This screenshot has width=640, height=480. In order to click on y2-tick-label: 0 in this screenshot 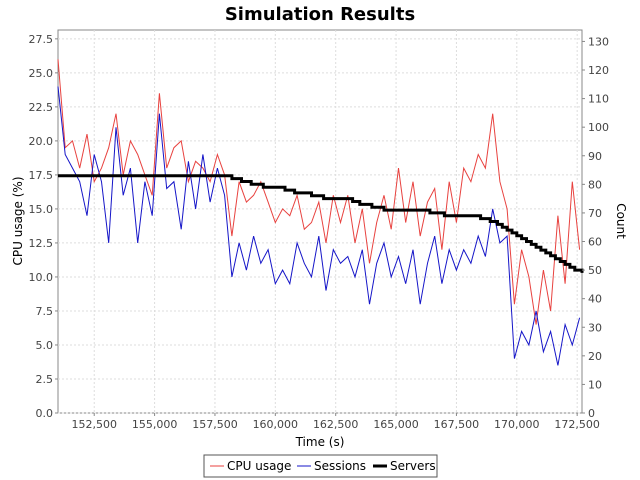, I will do `click(591, 413)`.